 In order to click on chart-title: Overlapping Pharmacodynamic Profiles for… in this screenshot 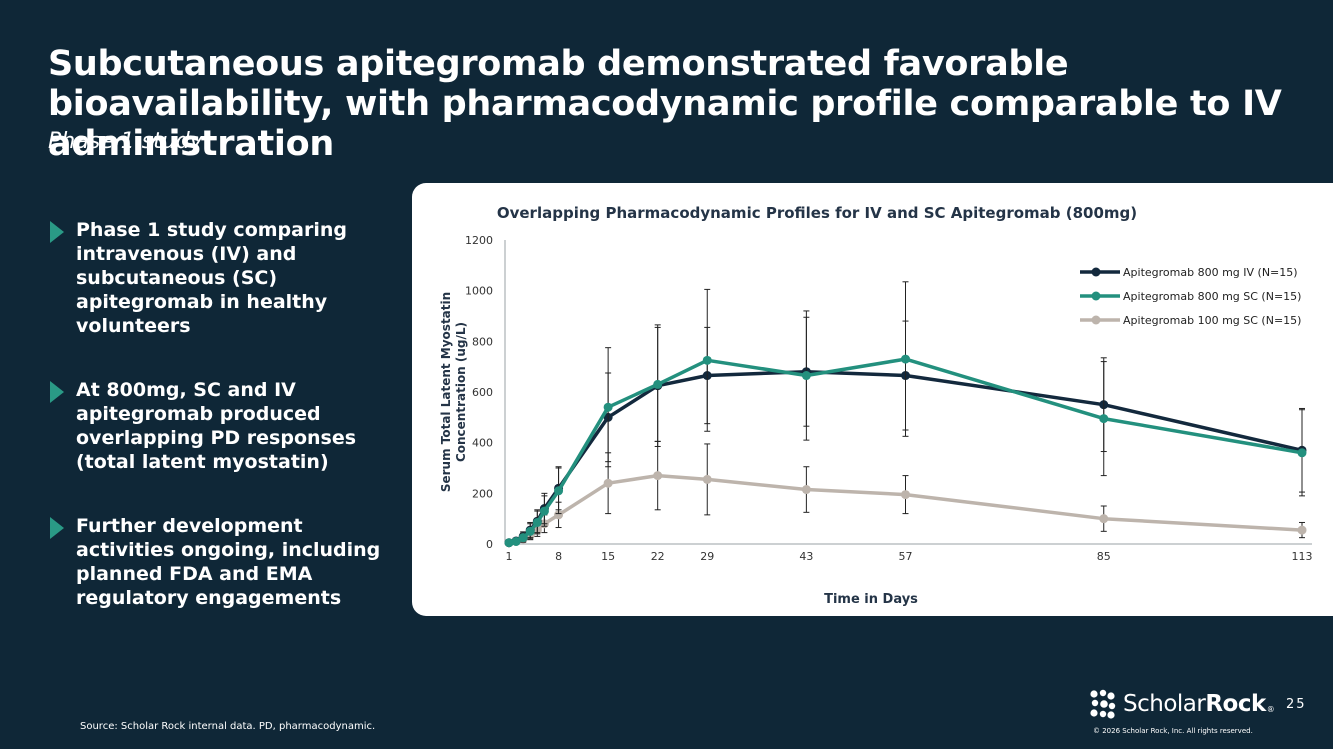, I will do `click(817, 213)`.